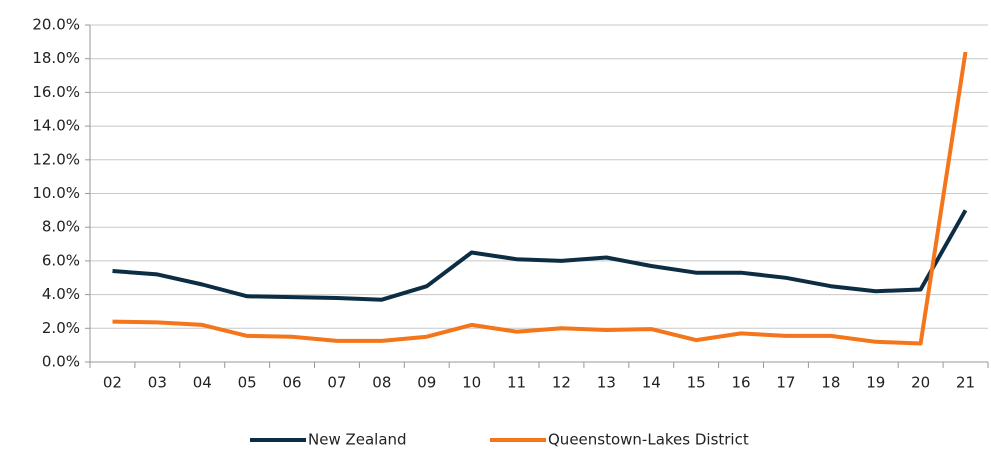 The height and width of the screenshot is (453, 991). Describe the element at coordinates (56, 126) in the screenshot. I see `y-tick-label: 14.0%` at that location.